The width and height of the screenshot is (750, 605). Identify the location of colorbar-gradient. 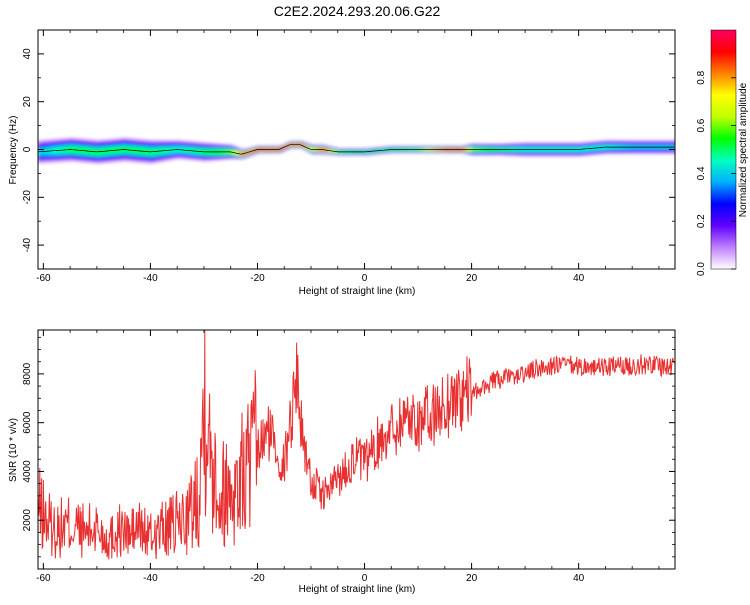
(723, 149).